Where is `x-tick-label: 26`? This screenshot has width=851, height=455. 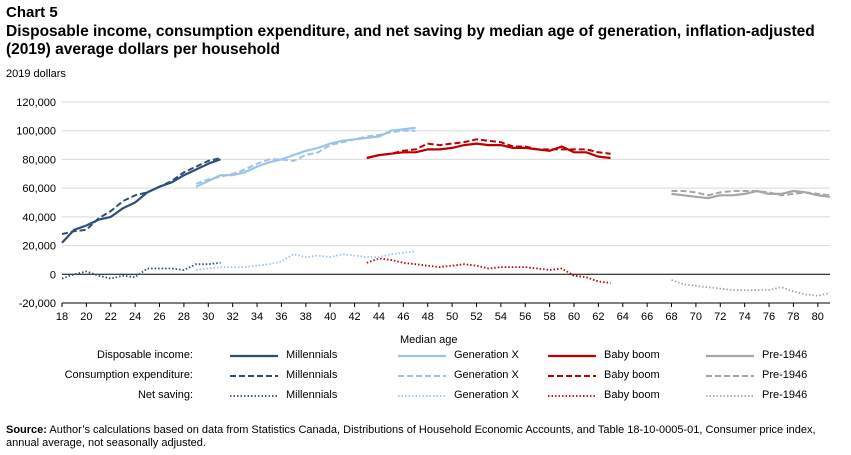 x-tick-label: 26 is located at coordinates (159, 317).